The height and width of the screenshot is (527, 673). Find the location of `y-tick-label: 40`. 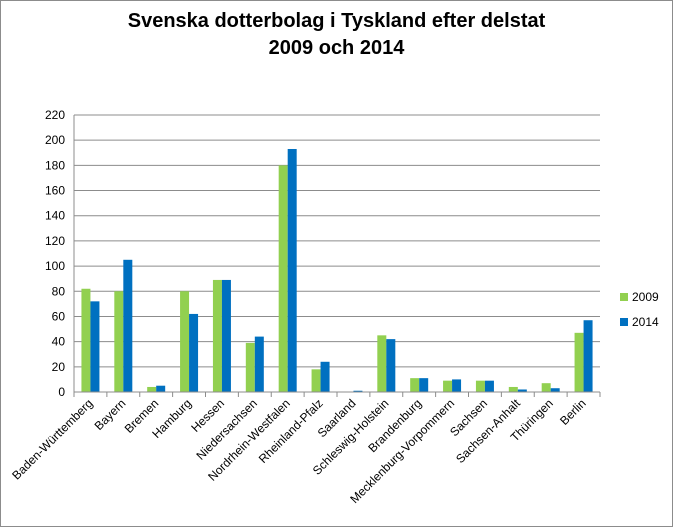

y-tick-label: 40 is located at coordinates (59, 342).